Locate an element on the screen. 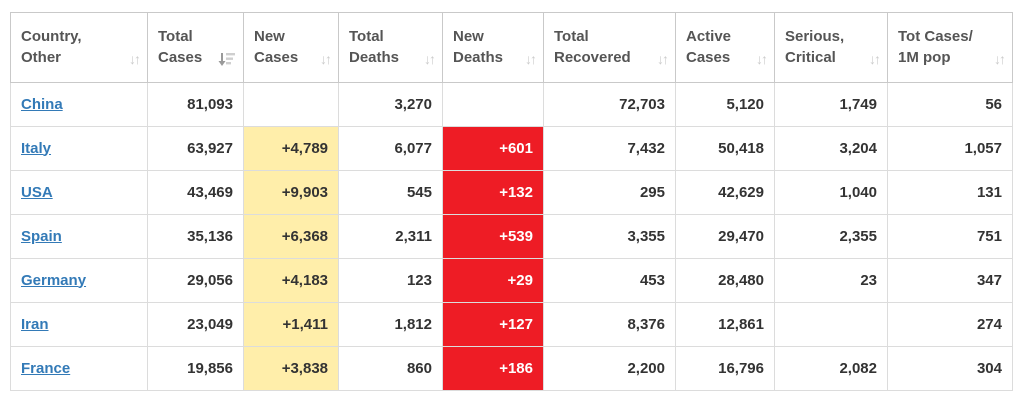 This screenshot has width=1024, height=402. cell-country: Spain is located at coordinates (79, 236).